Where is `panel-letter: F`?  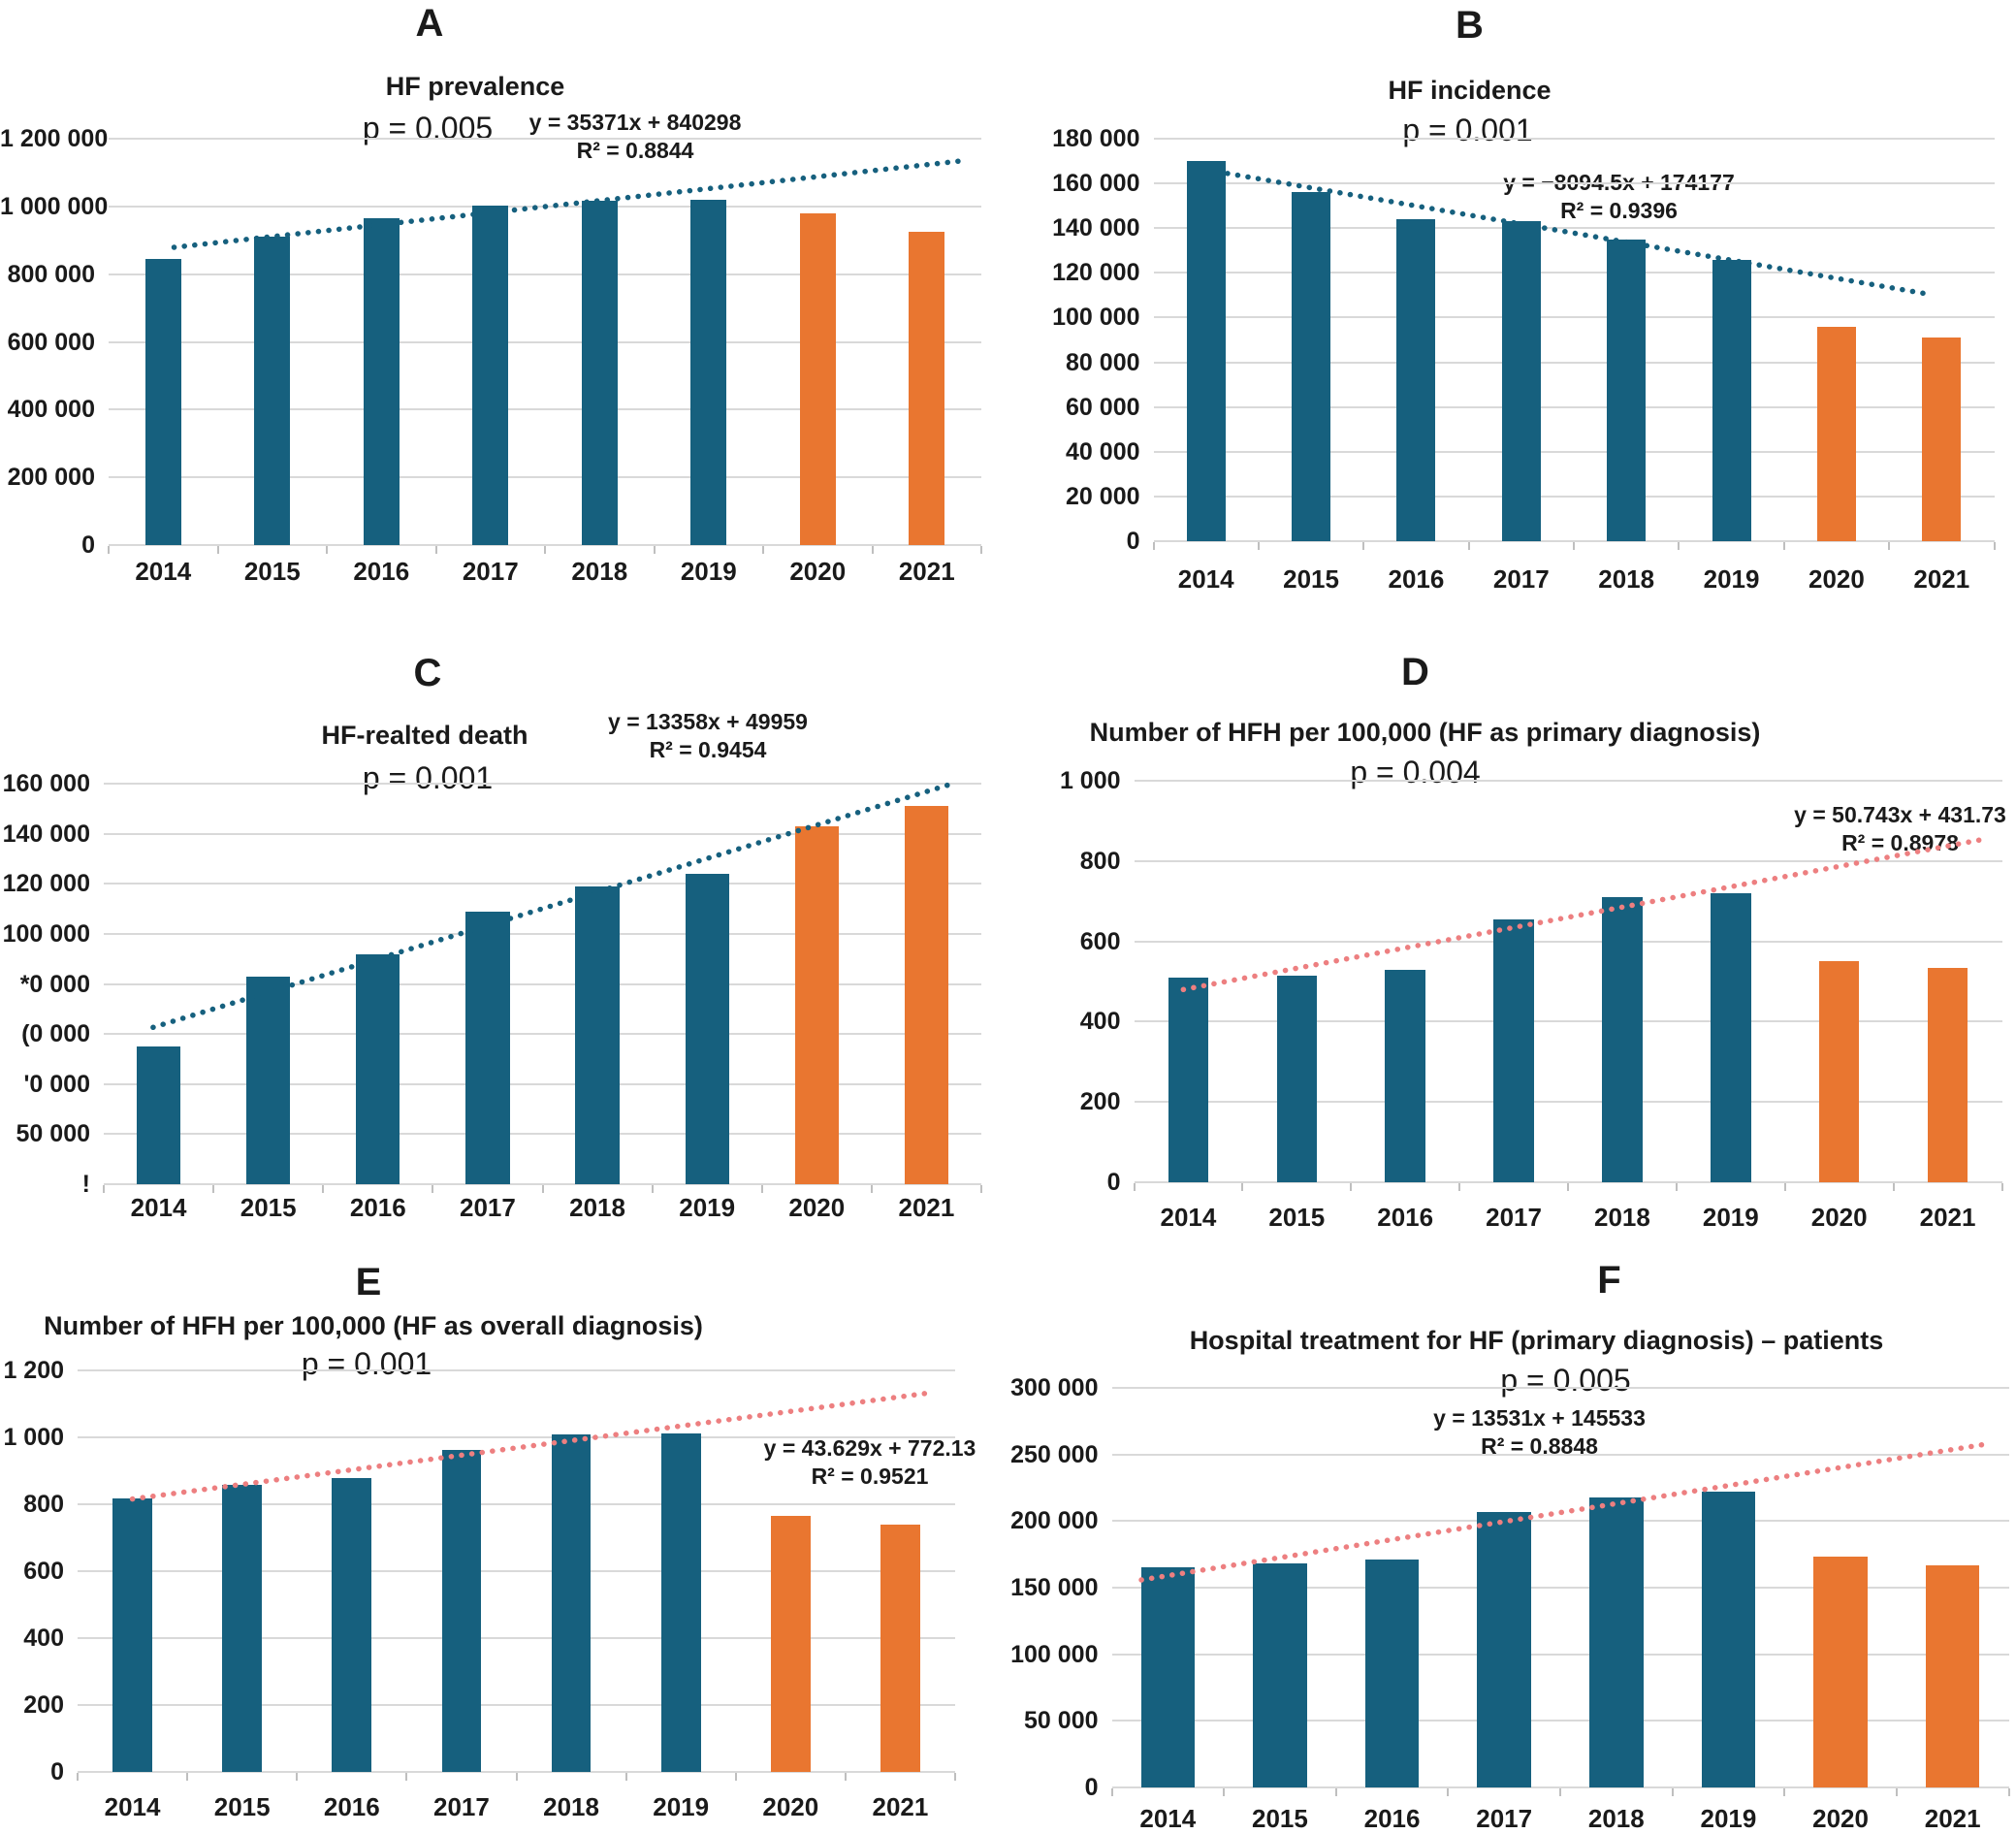
panel-letter: F is located at coordinates (1609, 1280).